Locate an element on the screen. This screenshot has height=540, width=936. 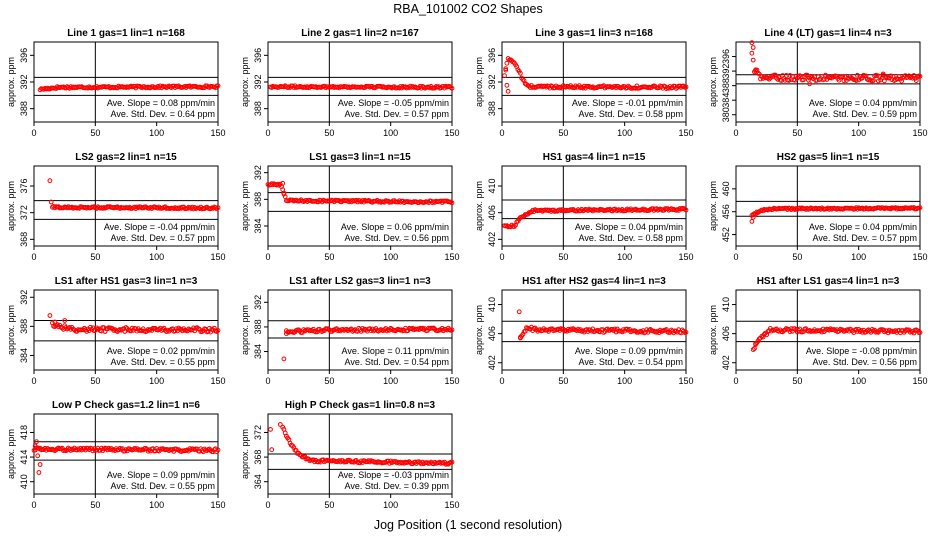
panel-title: Line 3 gas=1 lin=3 n=168 is located at coordinates (594, 33).